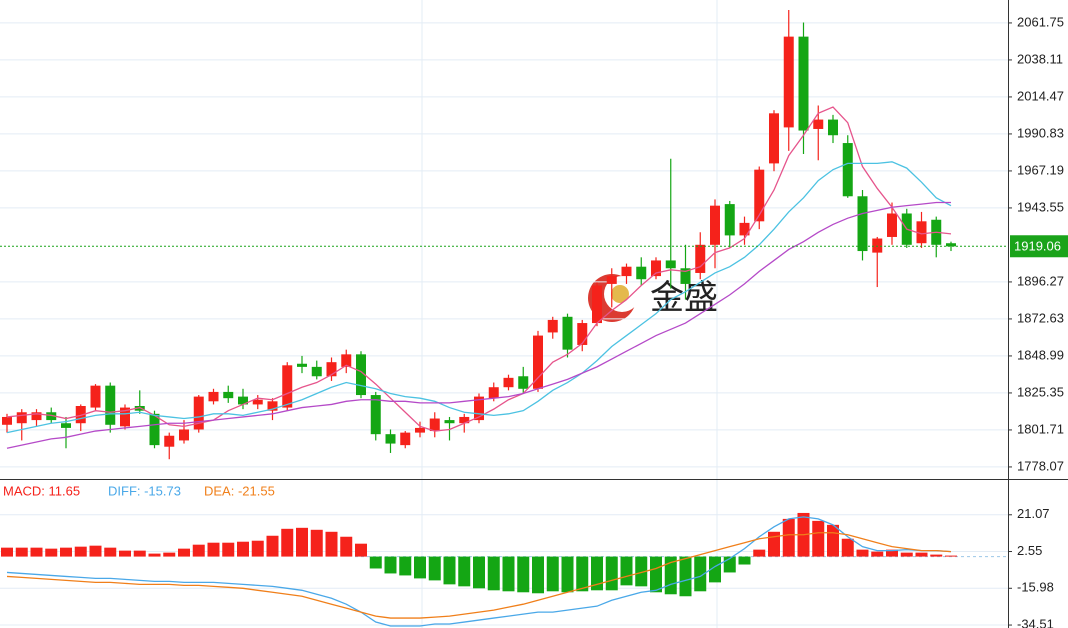 The width and height of the screenshot is (1068, 628). What do you see at coordinates (144, 490) in the screenshot?
I see `macd-header: DIFF: -15.73` at bounding box center [144, 490].